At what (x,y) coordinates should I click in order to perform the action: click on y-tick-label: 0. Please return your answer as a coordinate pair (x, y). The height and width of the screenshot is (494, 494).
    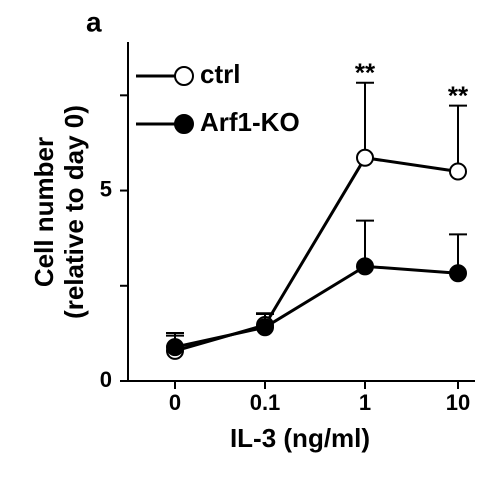
    Looking at the image, I should click on (106, 379).